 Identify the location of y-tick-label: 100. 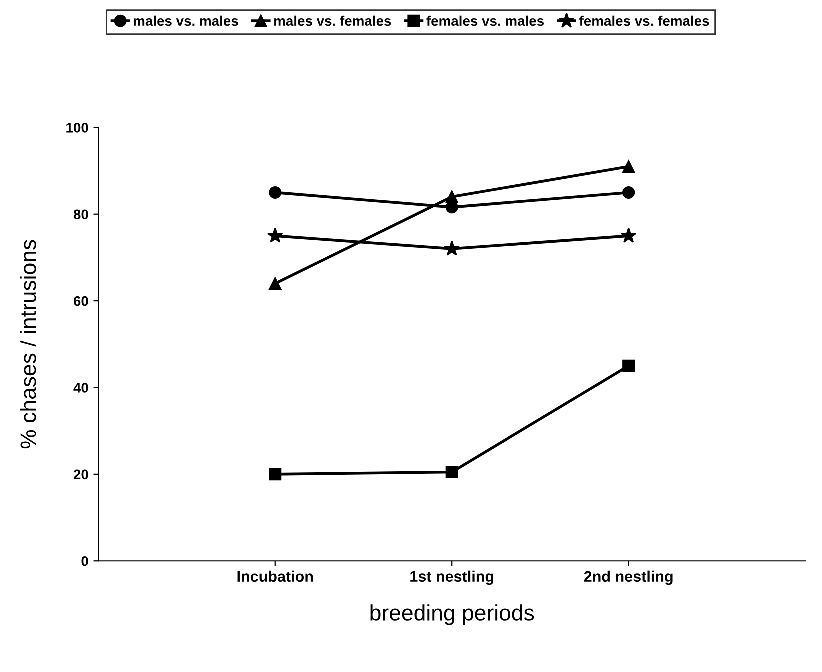
(77, 128).